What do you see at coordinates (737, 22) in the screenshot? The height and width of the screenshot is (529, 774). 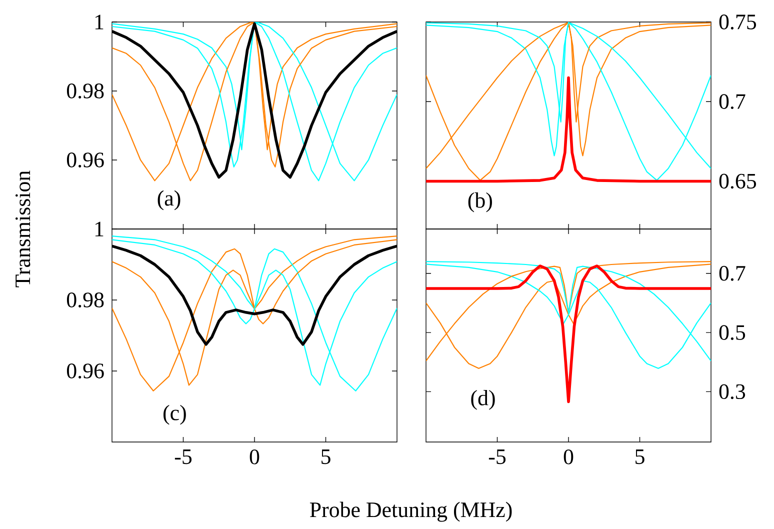 I see `y-tick-label: 0.75` at bounding box center [737, 22].